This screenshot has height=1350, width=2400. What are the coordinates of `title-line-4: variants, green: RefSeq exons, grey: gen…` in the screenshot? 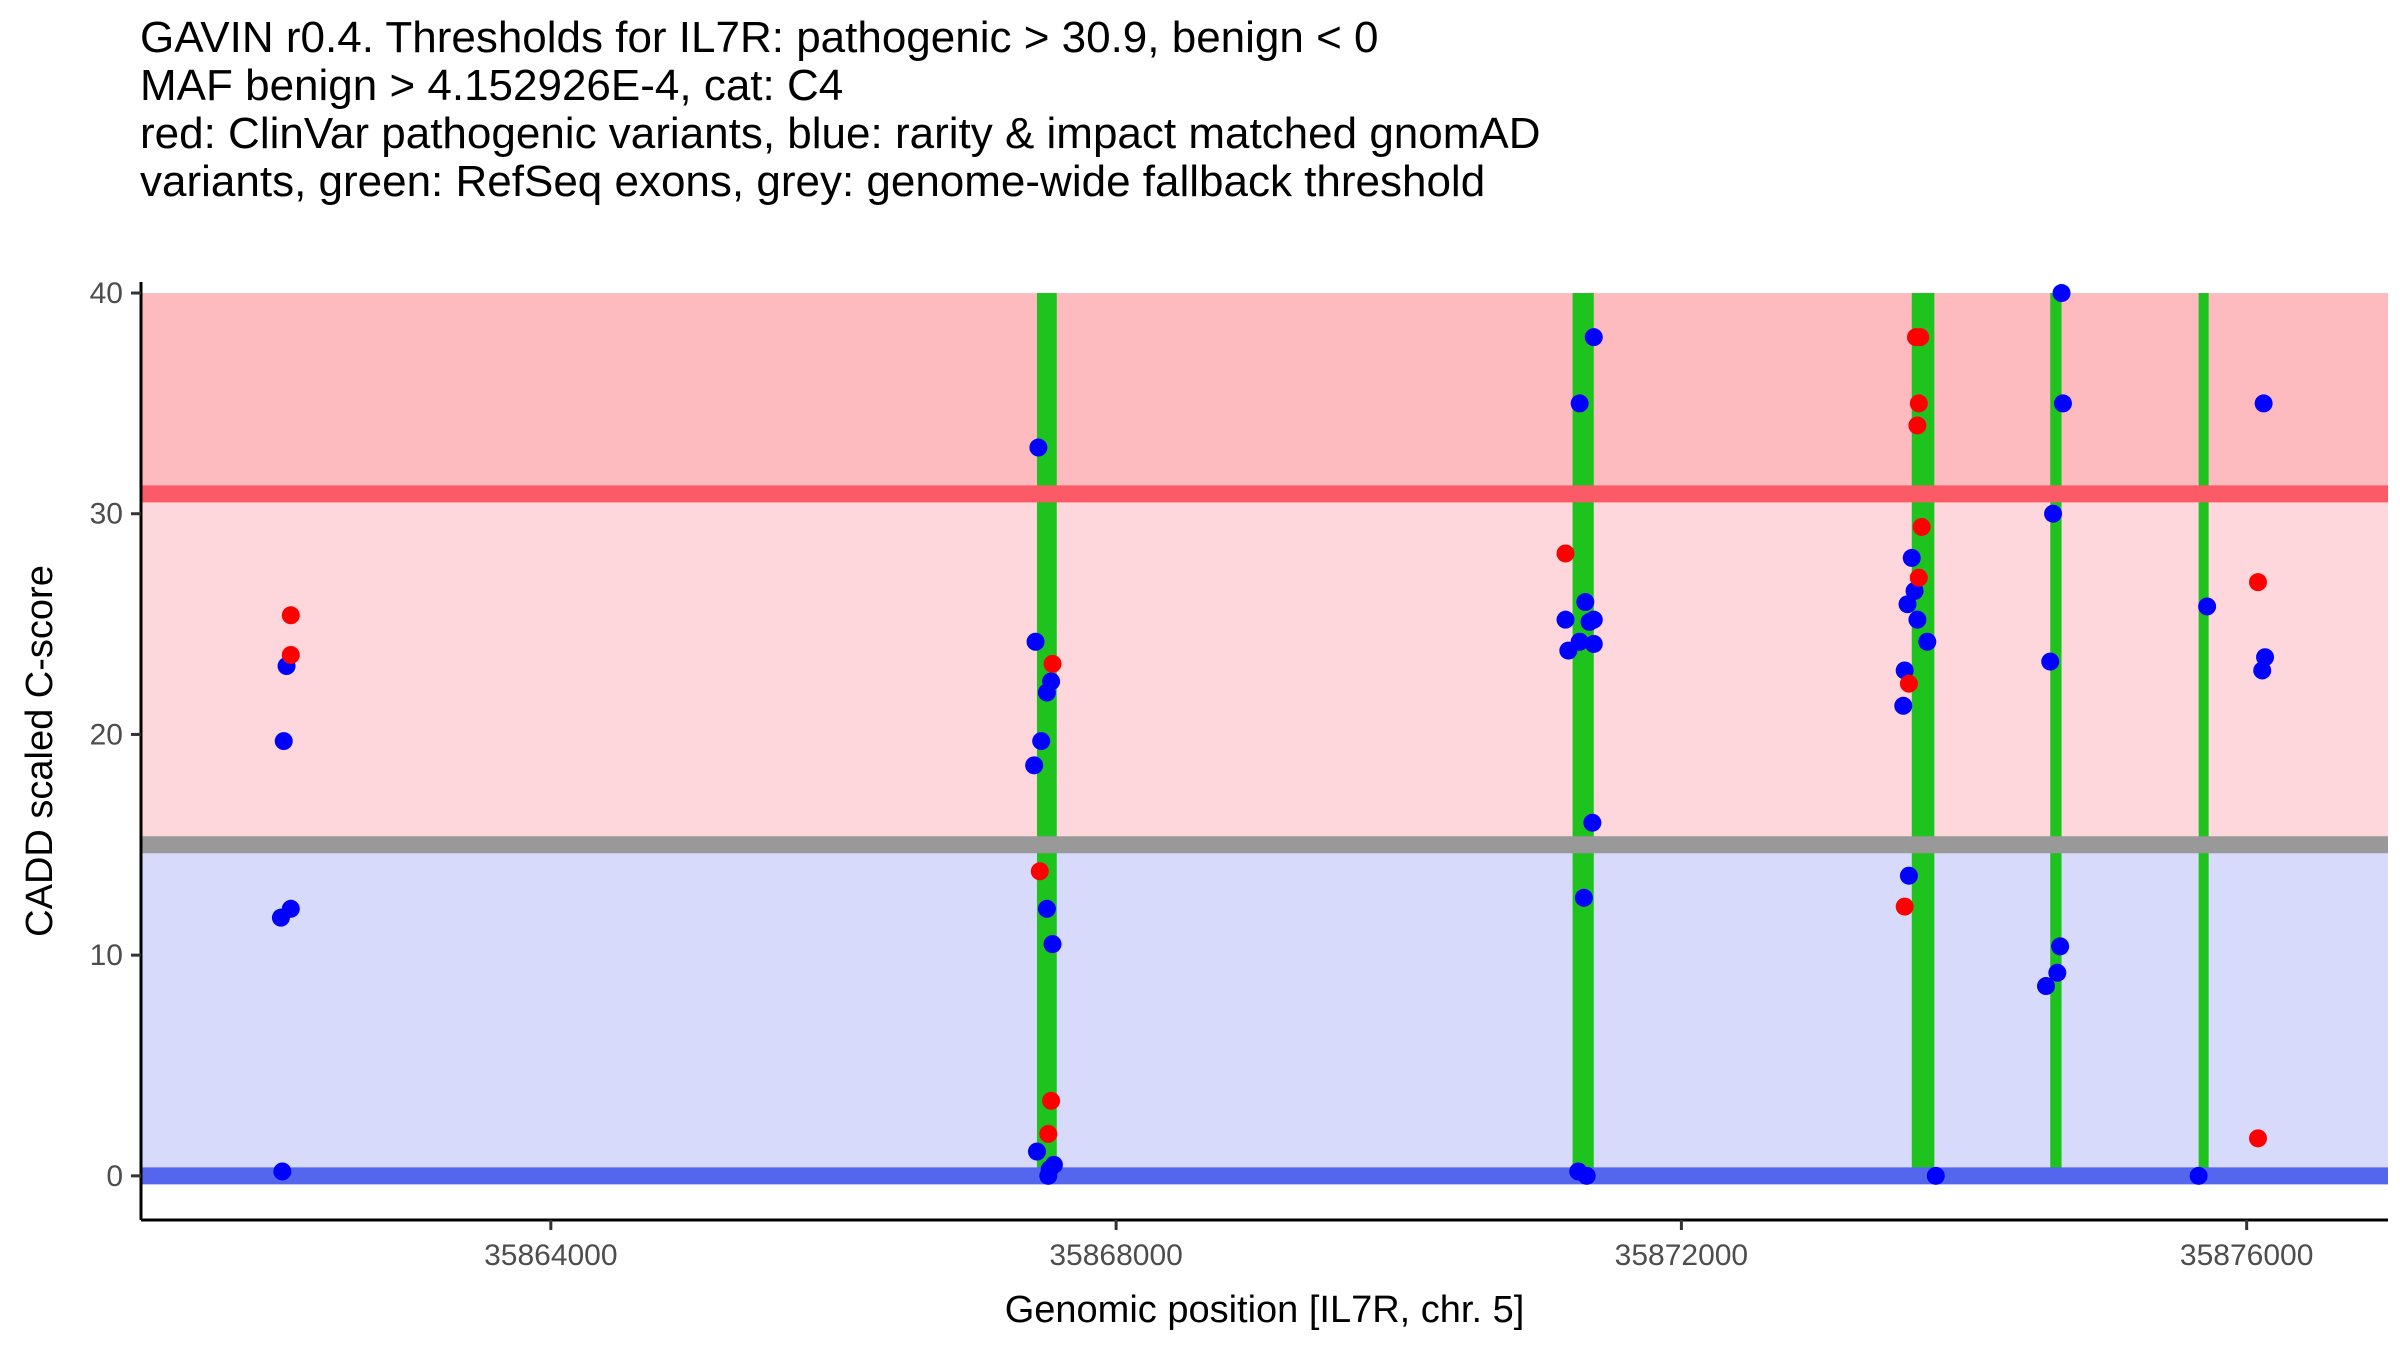 It's located at (813, 181).